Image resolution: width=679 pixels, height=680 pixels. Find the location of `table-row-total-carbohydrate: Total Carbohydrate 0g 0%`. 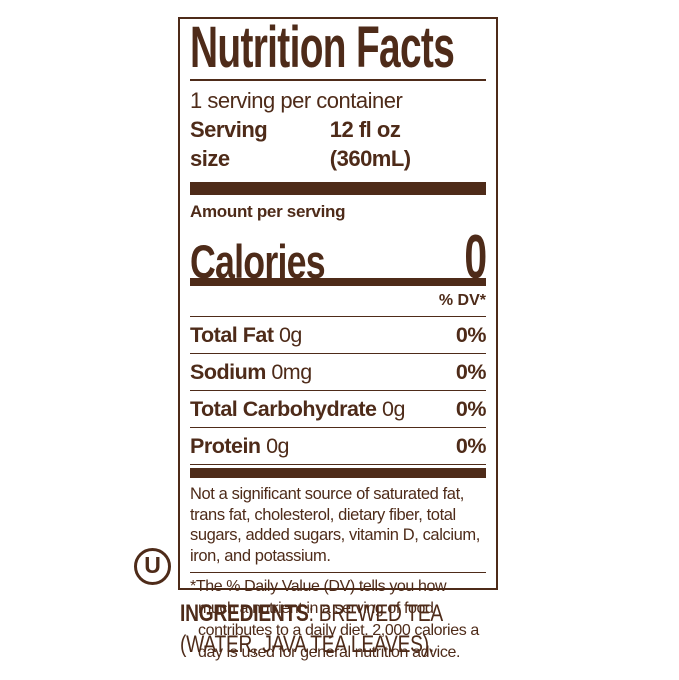

table-row-total-carbohydrate: Total Carbohydrate 0g 0% is located at coordinates (338, 409).